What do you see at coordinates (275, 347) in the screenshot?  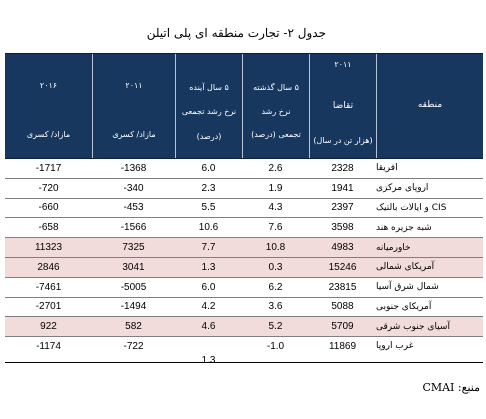 I see `cell-past5: -1.0` at bounding box center [275, 347].